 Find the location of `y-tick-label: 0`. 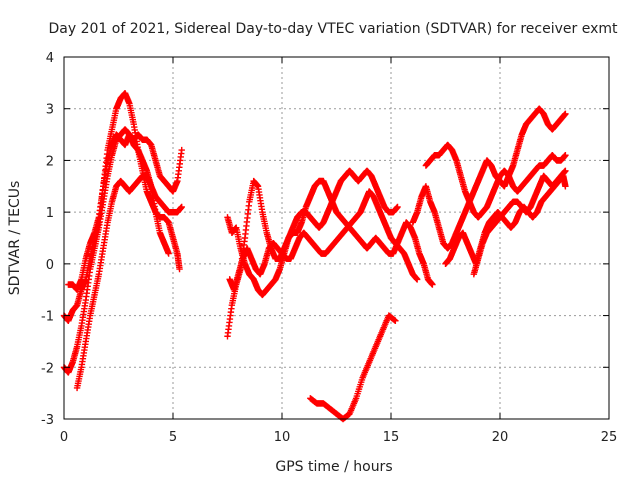

y-tick-label: 0 is located at coordinates (50, 265).